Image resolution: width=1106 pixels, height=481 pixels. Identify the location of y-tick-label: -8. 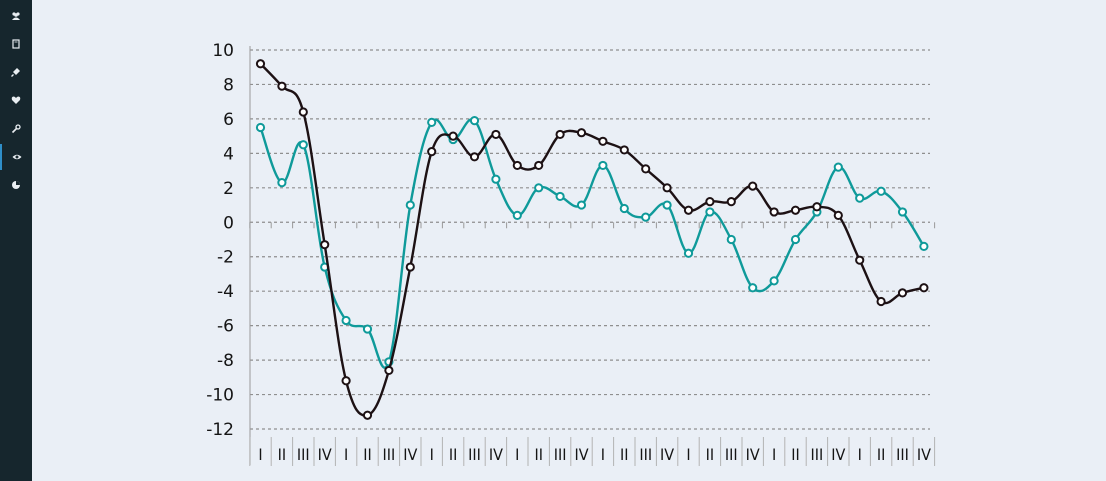
(225, 361).